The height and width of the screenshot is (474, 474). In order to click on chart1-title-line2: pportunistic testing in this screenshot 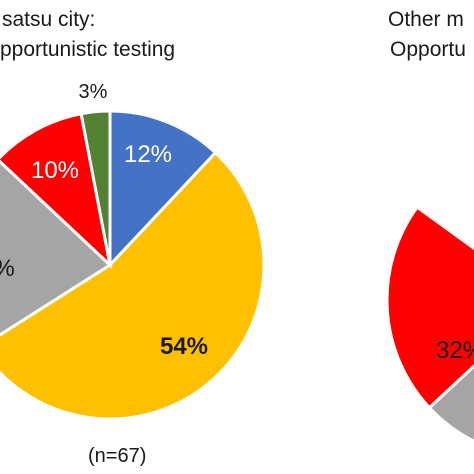, I will do `click(87, 49)`.